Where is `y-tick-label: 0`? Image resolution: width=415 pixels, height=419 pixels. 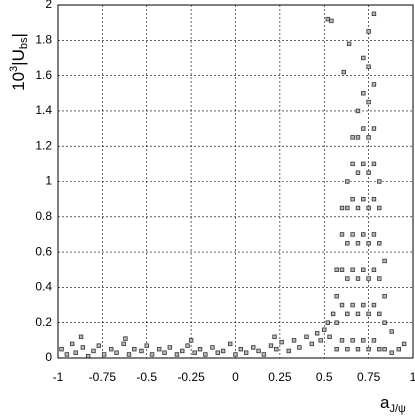 y-tick-label: 0 is located at coordinates (48, 357).